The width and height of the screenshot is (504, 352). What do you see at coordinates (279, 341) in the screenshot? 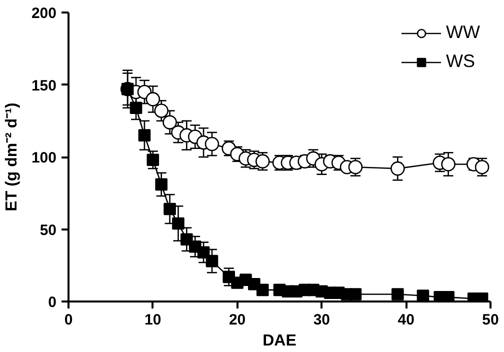
I see `x-axis-title: DAE` at bounding box center [279, 341].